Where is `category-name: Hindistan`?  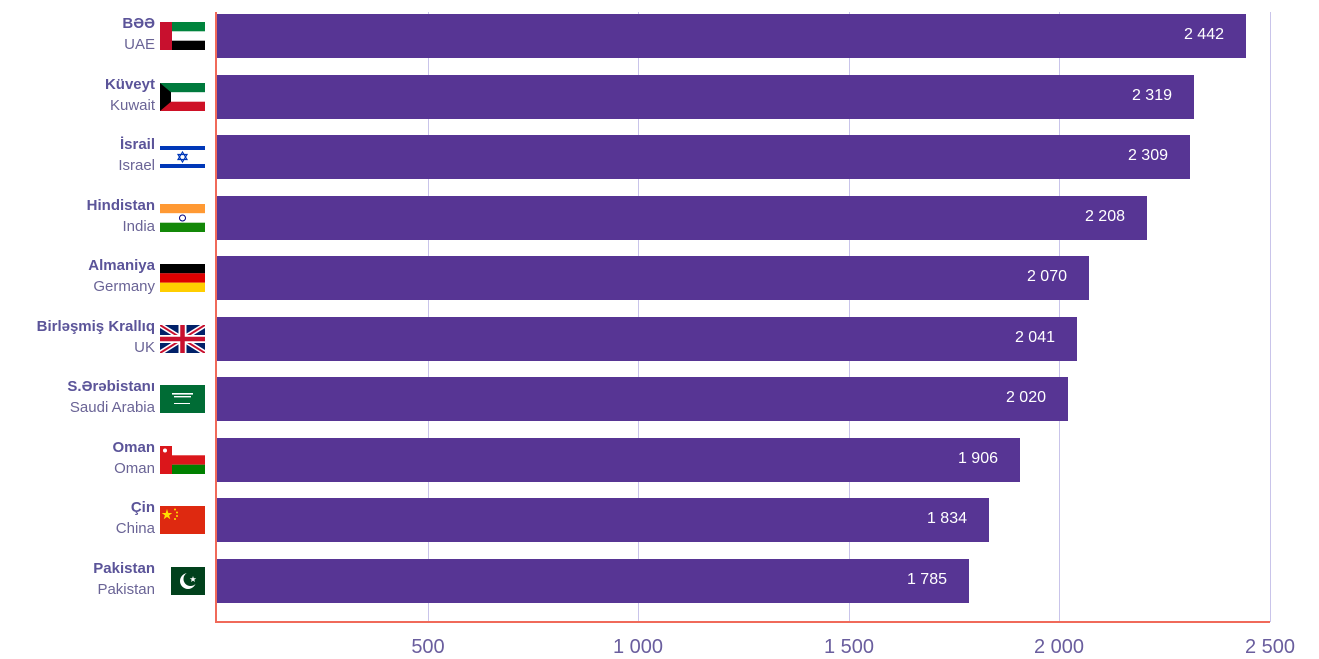 category-name: Hindistan is located at coordinates (120, 205).